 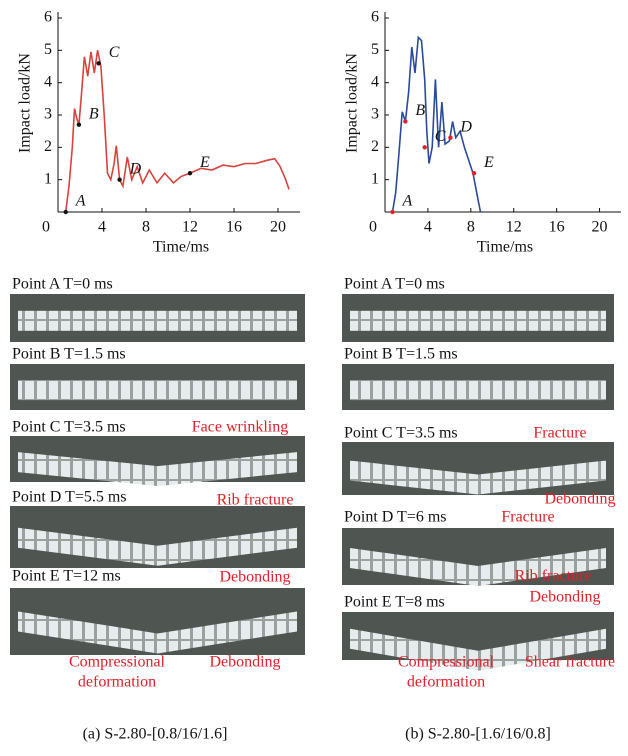 What do you see at coordinates (478, 734) in the screenshot?
I see `caption: (b) S-2.80-[1.6/16/0.8]` at bounding box center [478, 734].